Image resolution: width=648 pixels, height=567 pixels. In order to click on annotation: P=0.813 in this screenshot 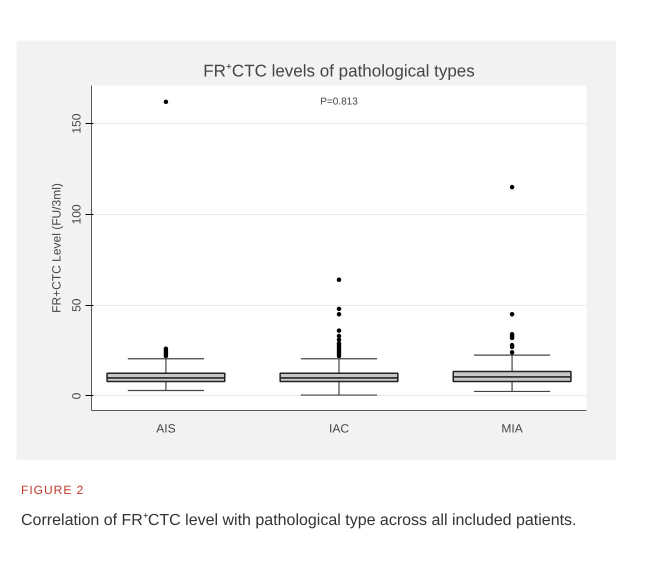, I will do `click(339, 102)`.